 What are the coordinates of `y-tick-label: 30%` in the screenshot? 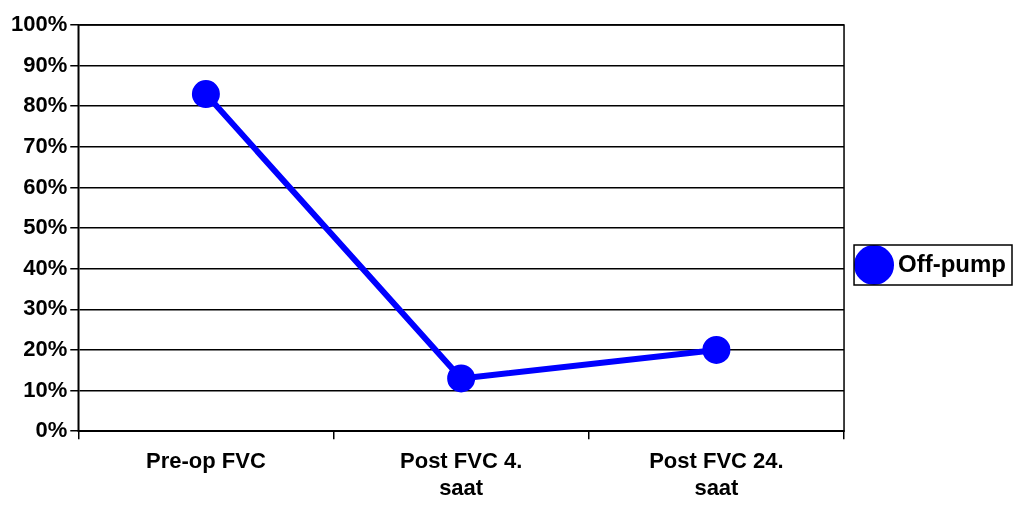 It's located at (45, 308).